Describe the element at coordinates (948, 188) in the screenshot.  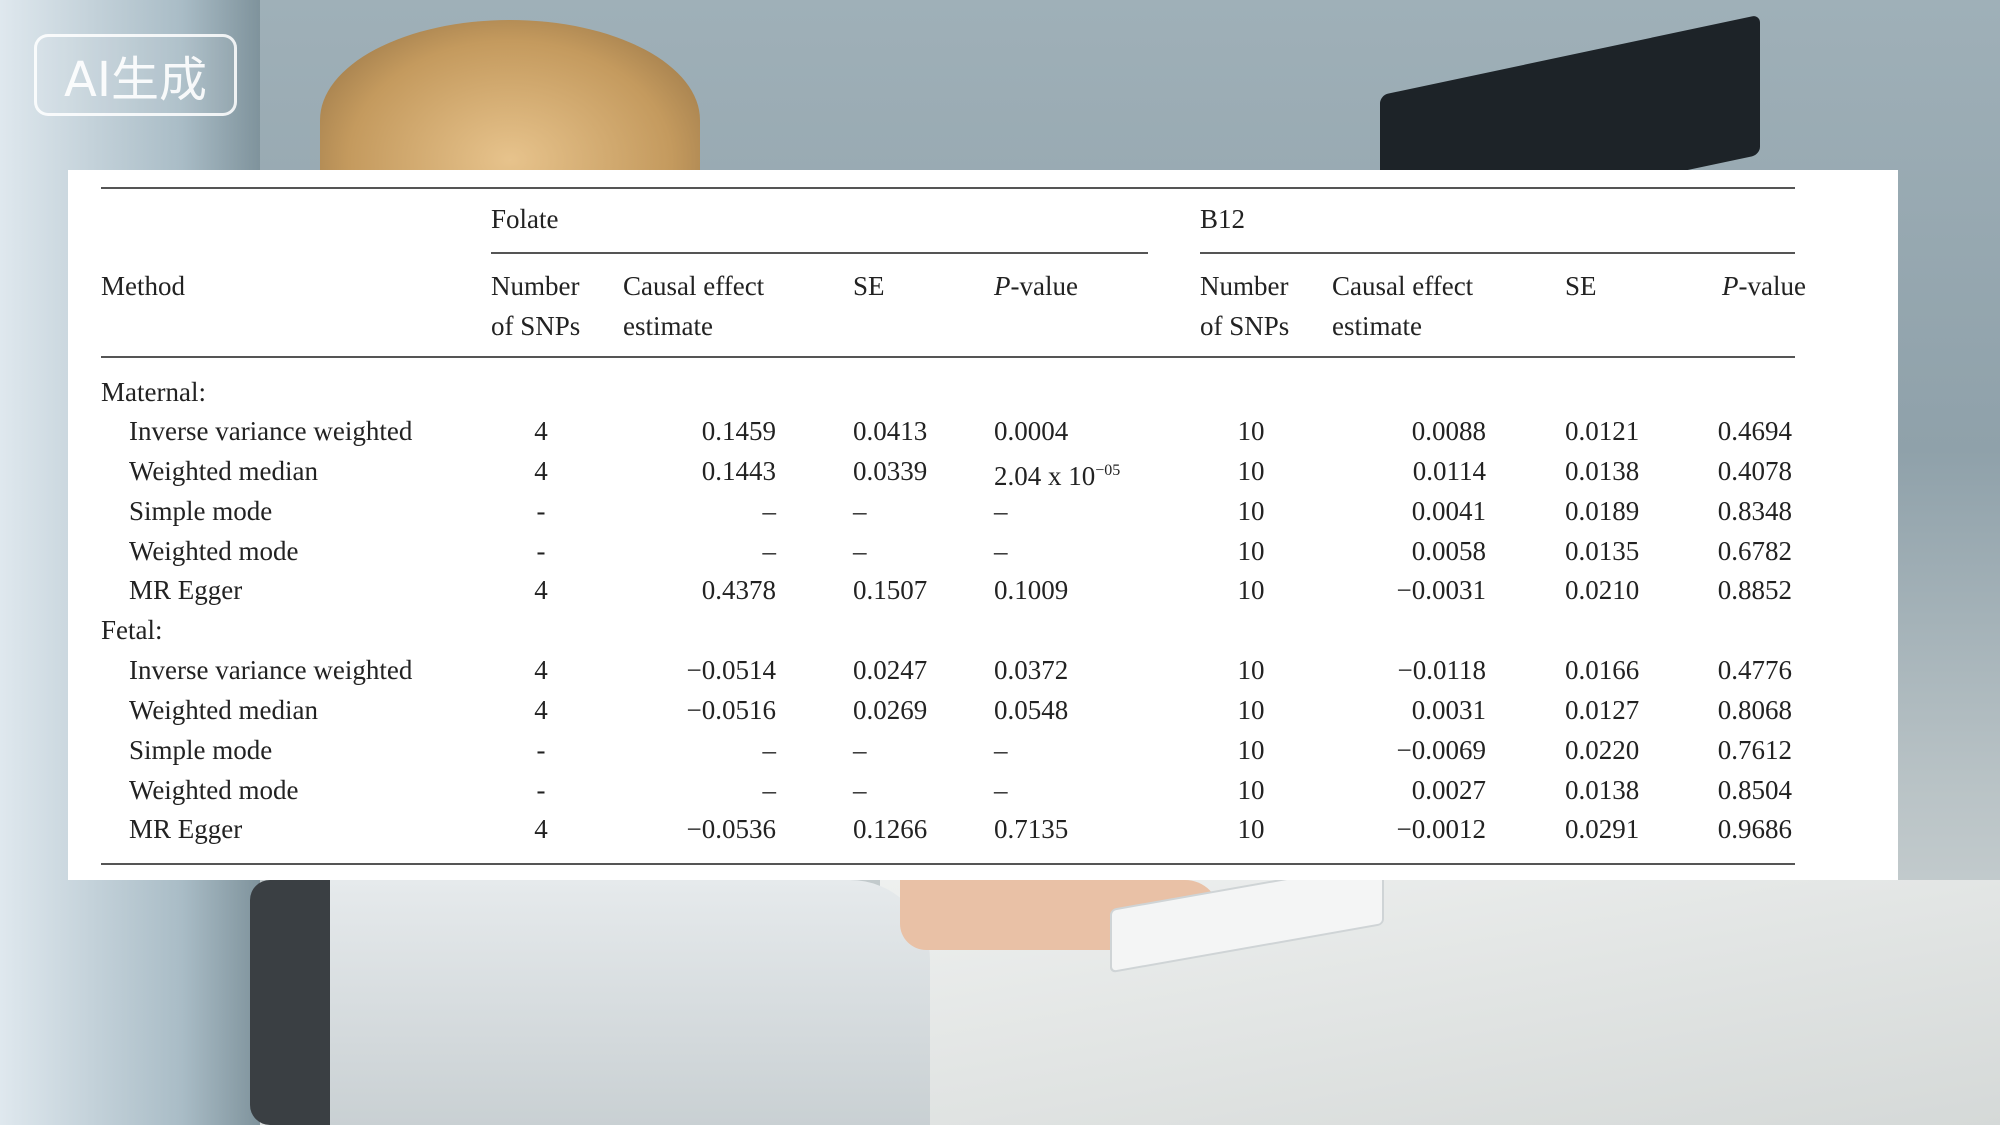
I see `top-rule` at that location.